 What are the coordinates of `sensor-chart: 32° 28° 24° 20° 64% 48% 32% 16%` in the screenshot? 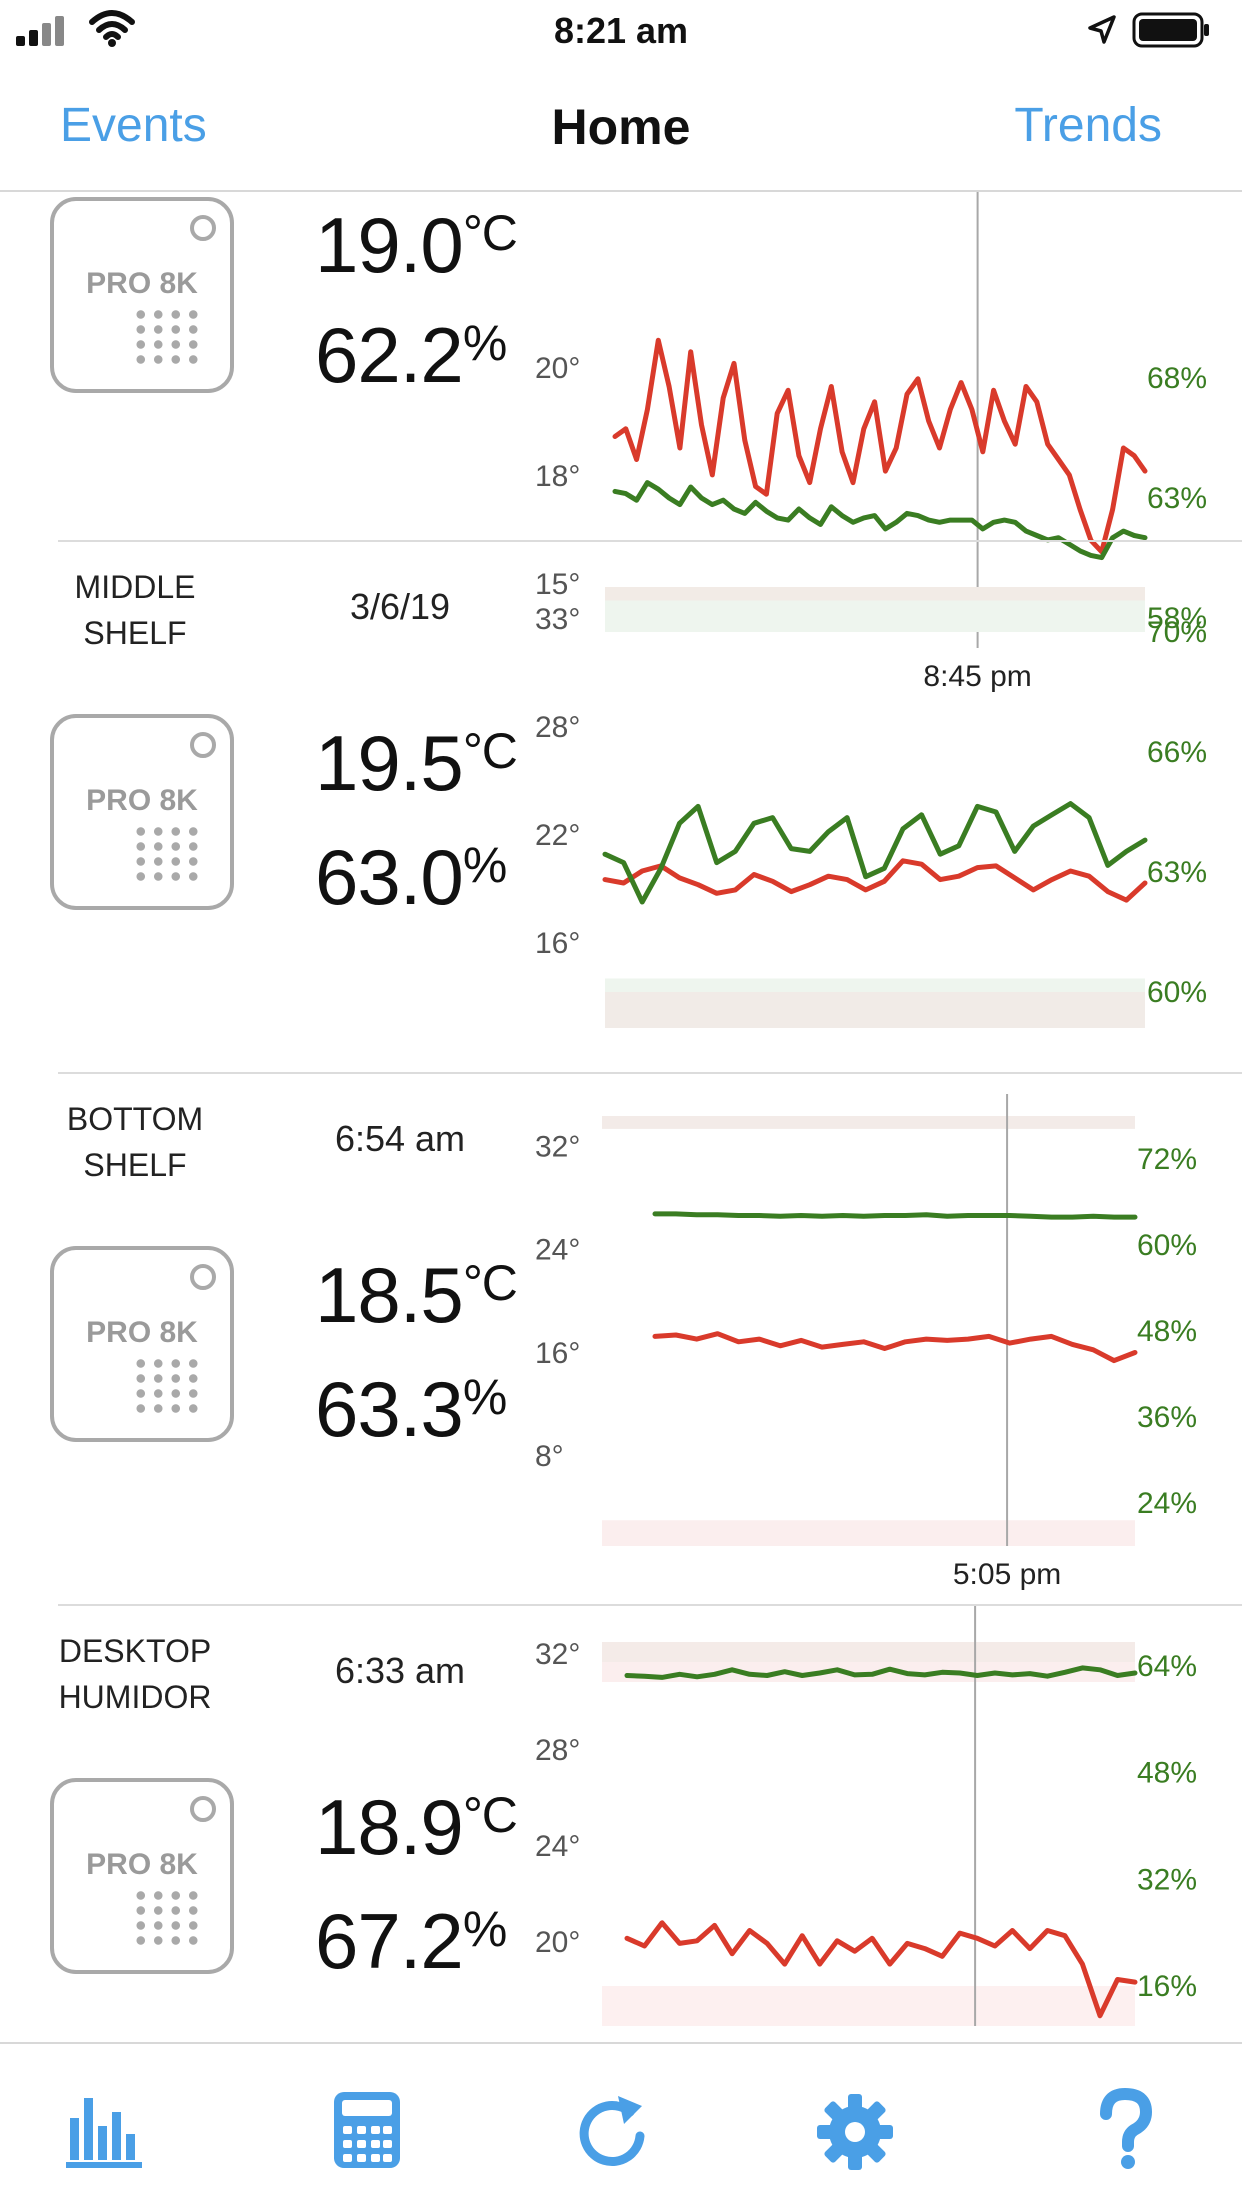 It's located at (886, 1824).